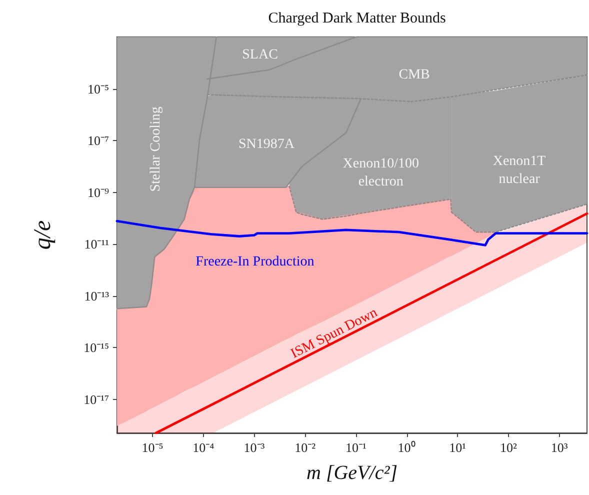 This screenshot has height=495, width=589. Describe the element at coordinates (414, 75) in the screenshot. I see `series-label: CMB` at that location.